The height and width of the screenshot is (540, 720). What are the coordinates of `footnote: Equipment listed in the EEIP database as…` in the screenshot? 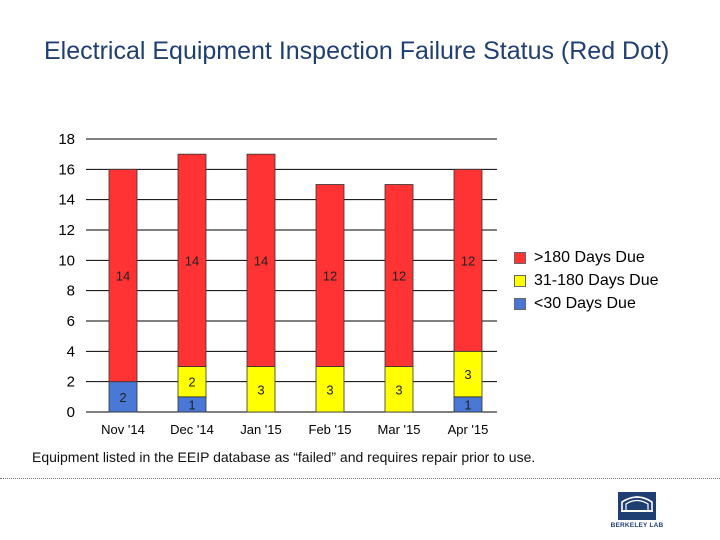 It's located at (284, 457).